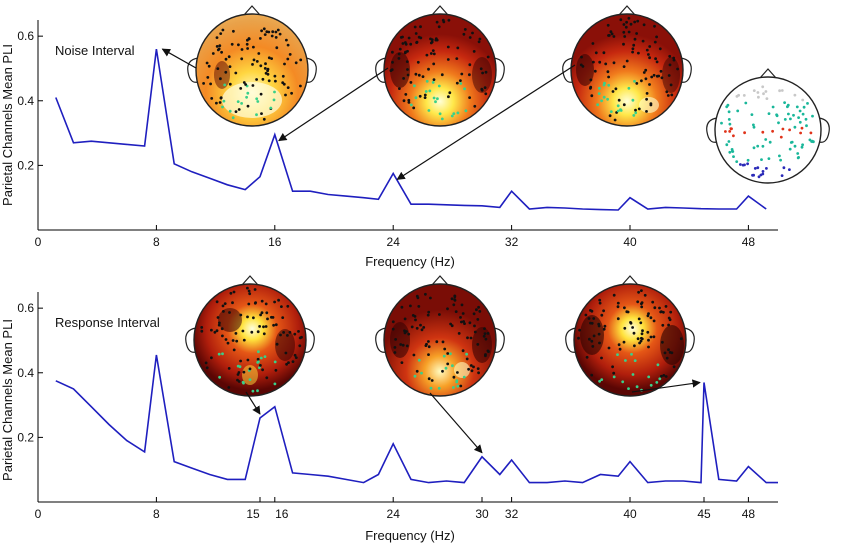 The width and height of the screenshot is (851, 546). What do you see at coordinates (7, 400) in the screenshot?
I see `y-axis-label: Parietal Channels Mean PLI` at bounding box center [7, 400].